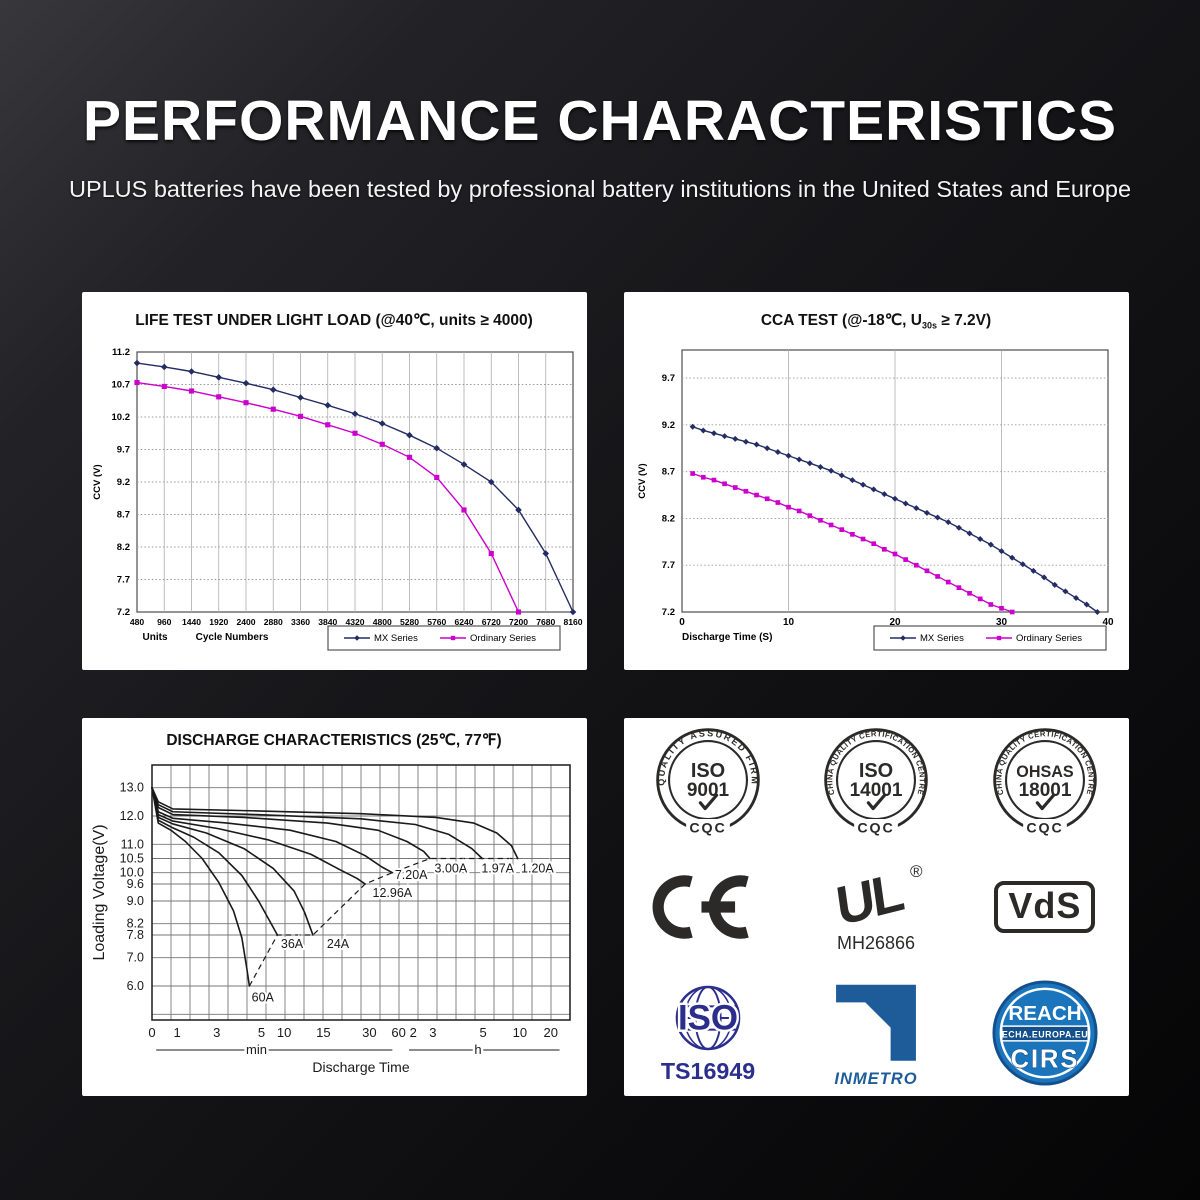 Image resolution: width=1200 pixels, height=1200 pixels. Describe the element at coordinates (411, 875) in the screenshot. I see `svg-text: 7.20A` at that location.